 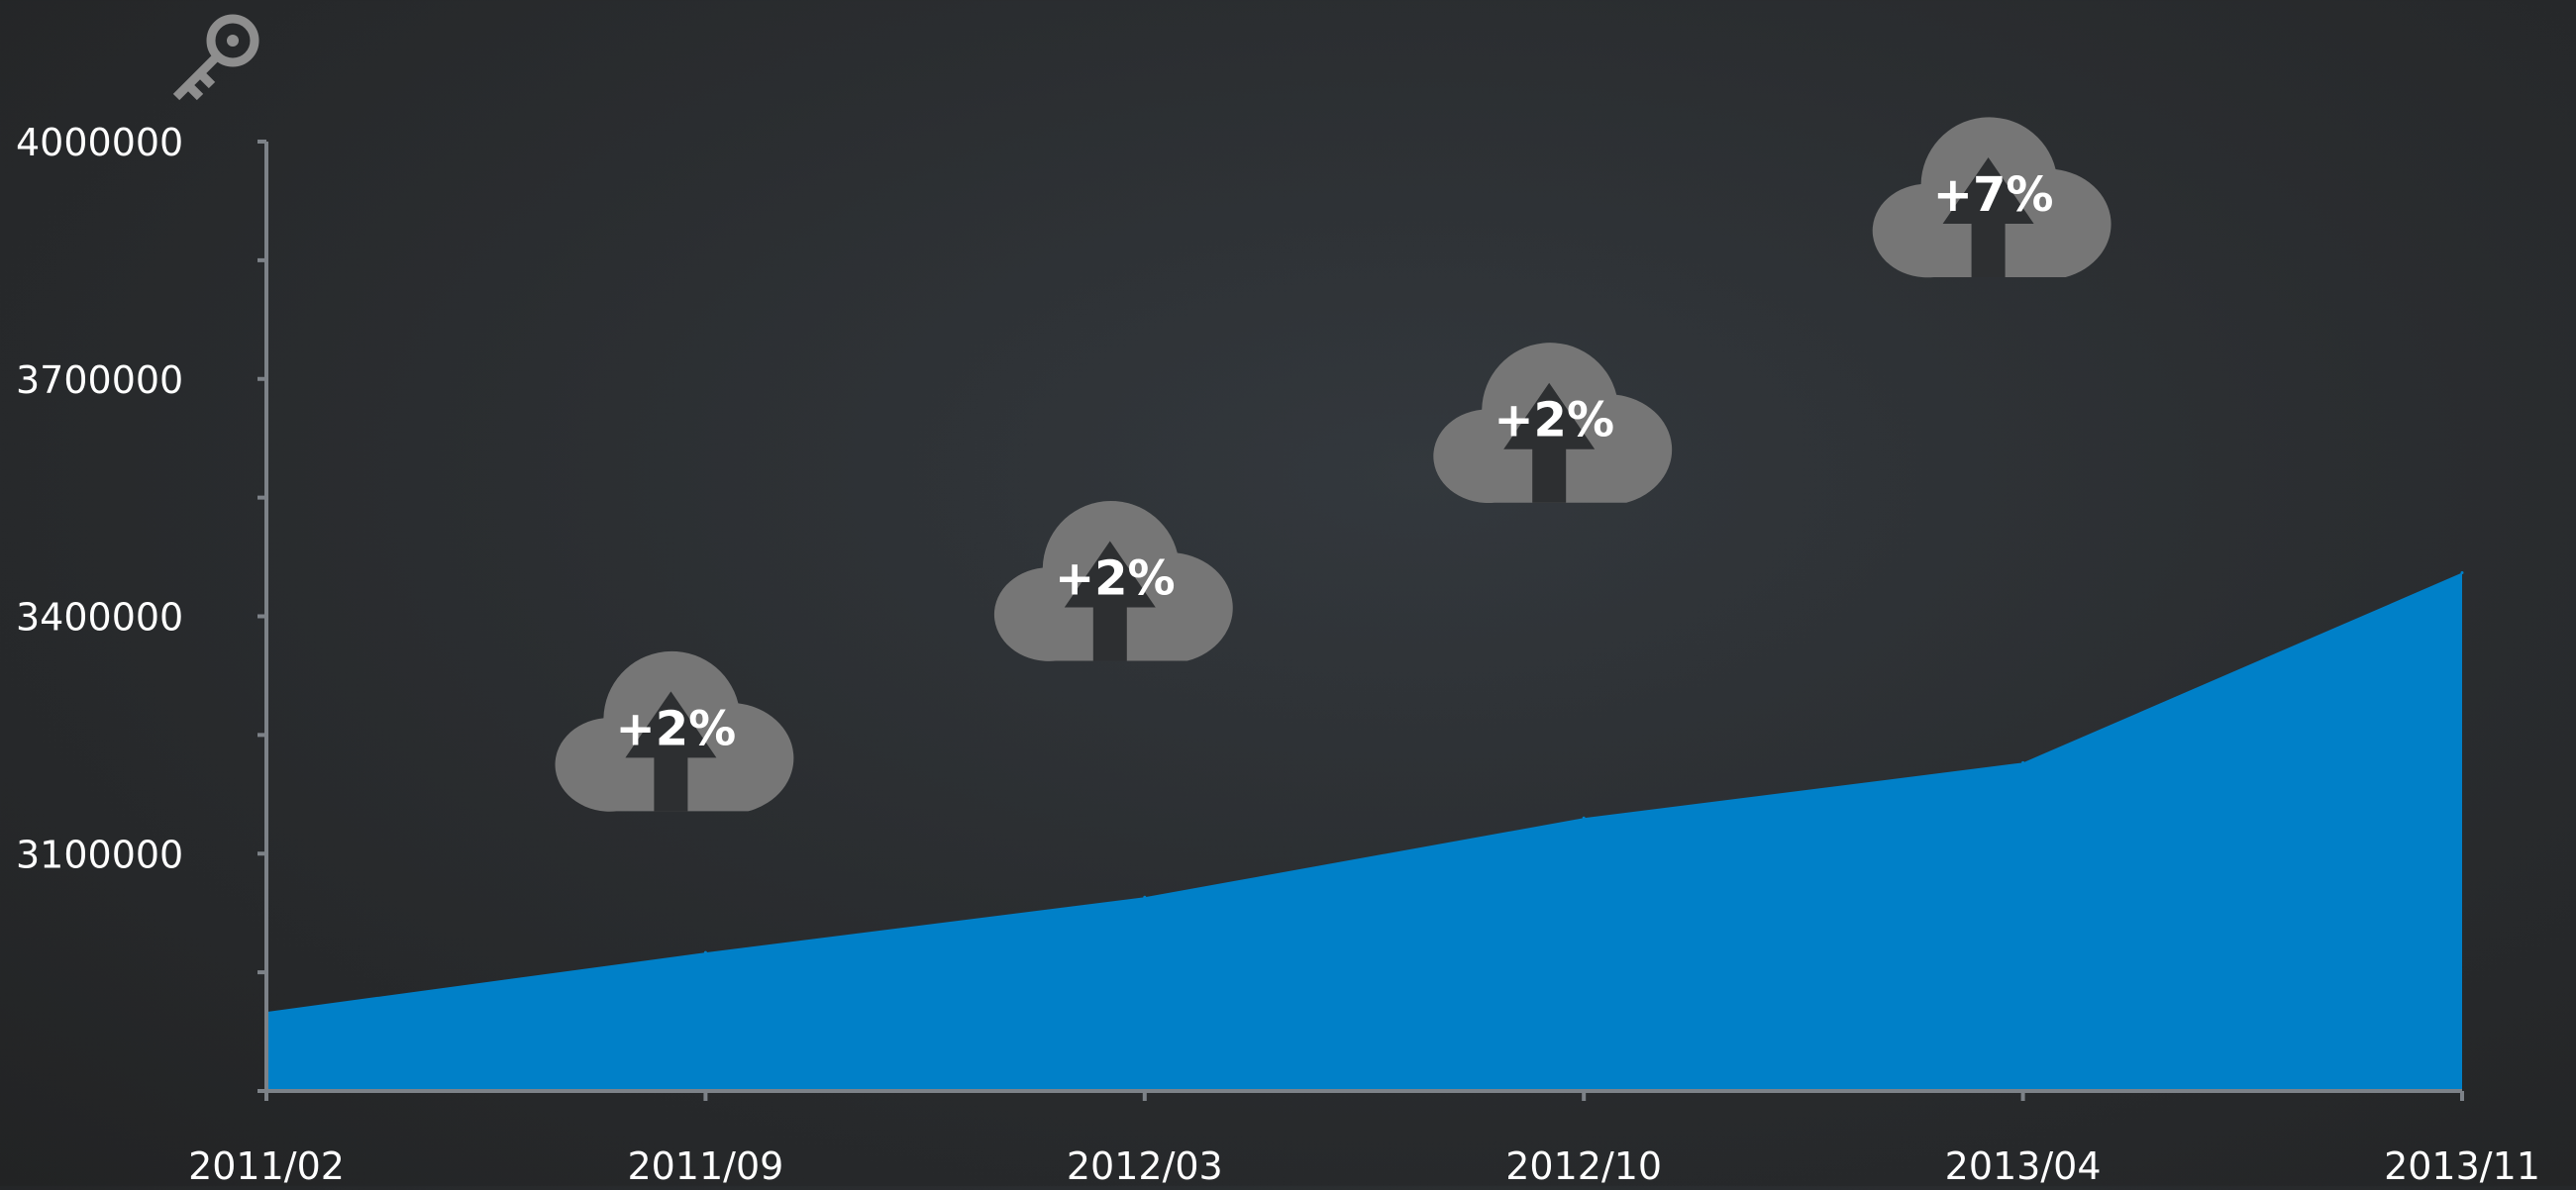 What do you see at coordinates (1993, 195) in the screenshot?
I see `annotation-label: +7%` at bounding box center [1993, 195].